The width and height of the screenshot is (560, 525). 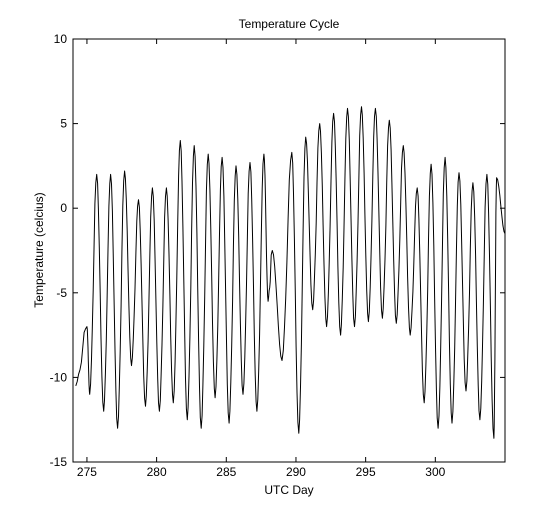 What do you see at coordinates (63, 208) in the screenshot?
I see `y-tick-label: 0` at bounding box center [63, 208].